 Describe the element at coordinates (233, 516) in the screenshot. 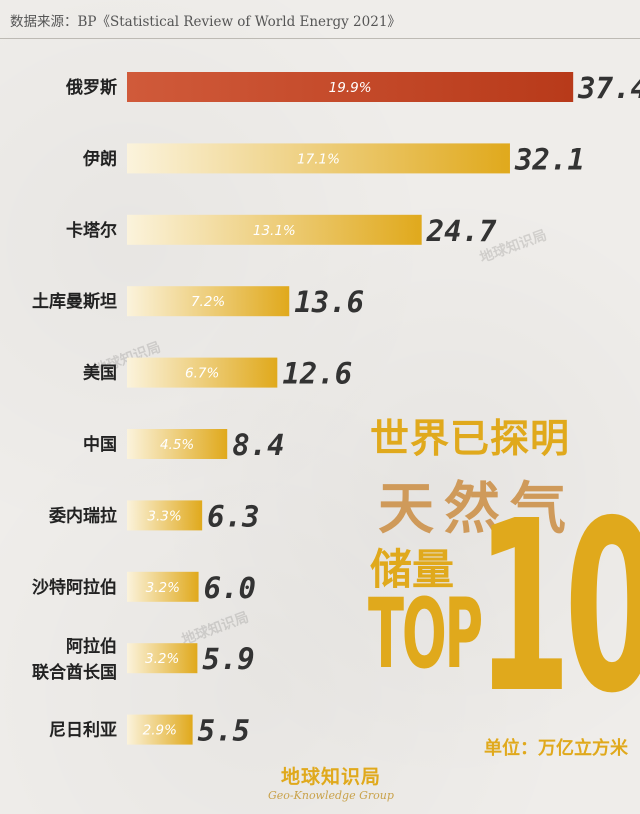

I see `value-label-6: 6.3` at that location.